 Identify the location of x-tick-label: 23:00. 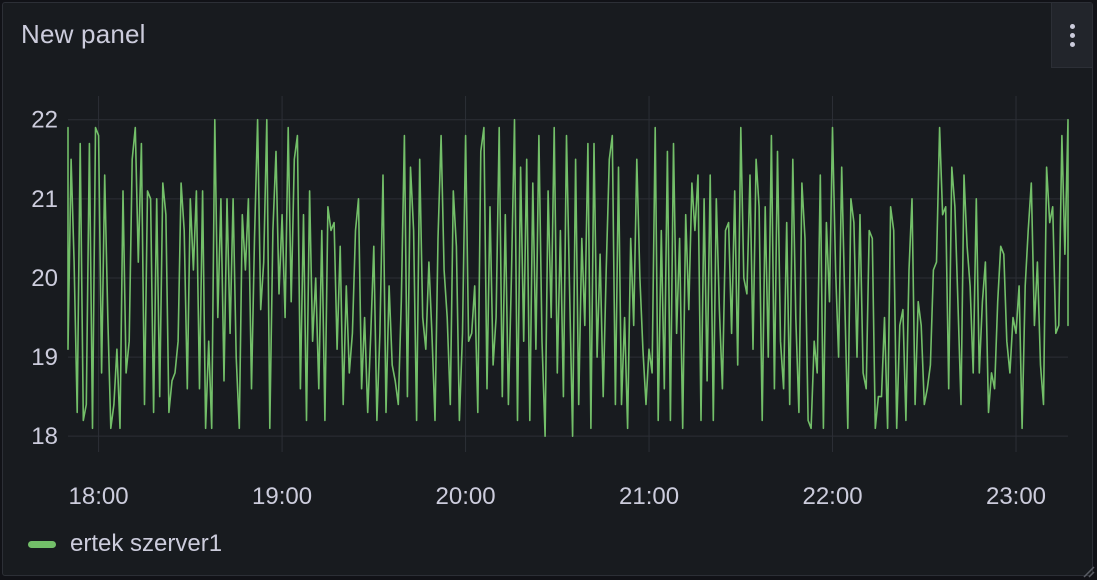
(1016, 496).